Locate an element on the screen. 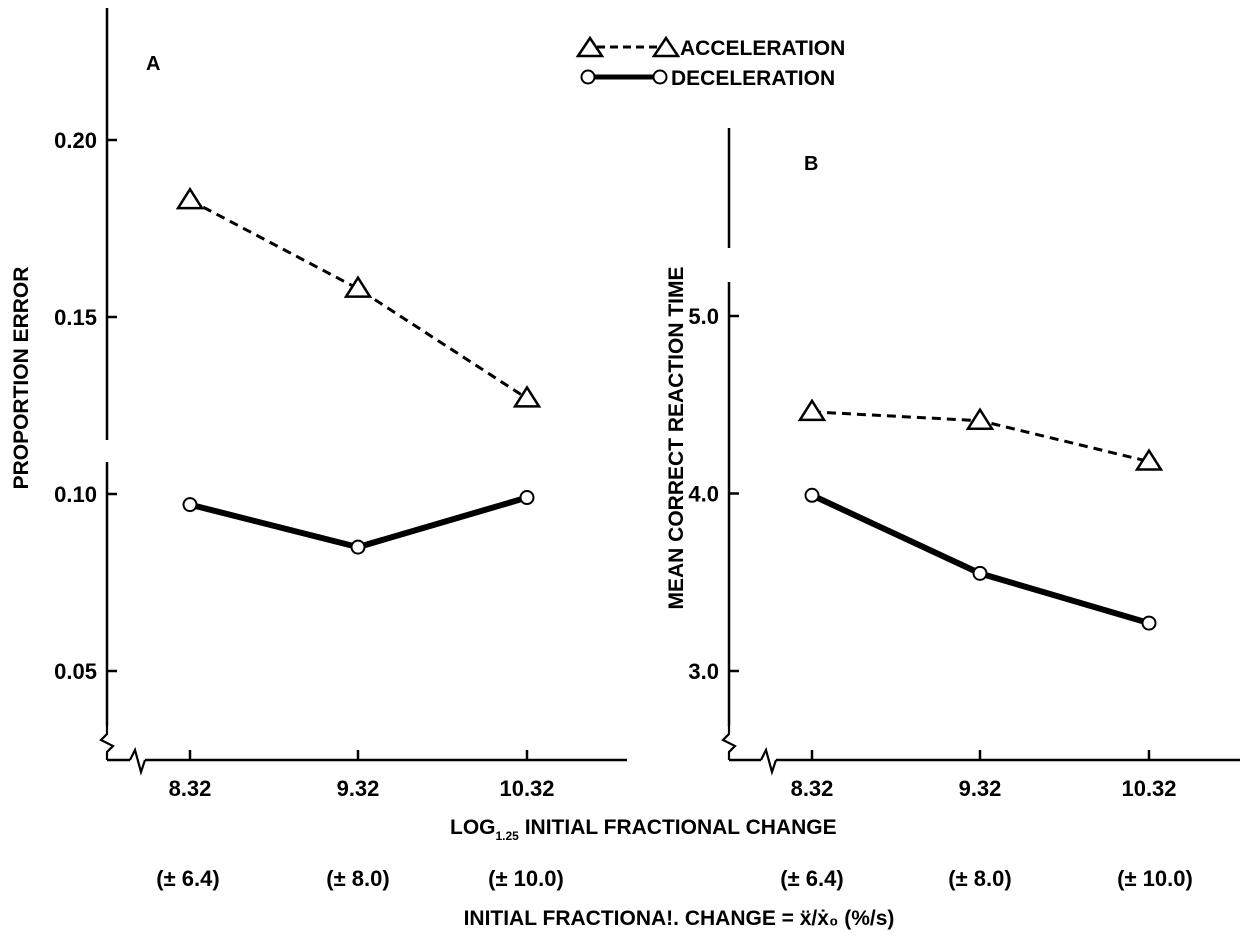 The height and width of the screenshot is (940, 1244). legend-acceleration: ACCELERATION is located at coordinates (710, 47).